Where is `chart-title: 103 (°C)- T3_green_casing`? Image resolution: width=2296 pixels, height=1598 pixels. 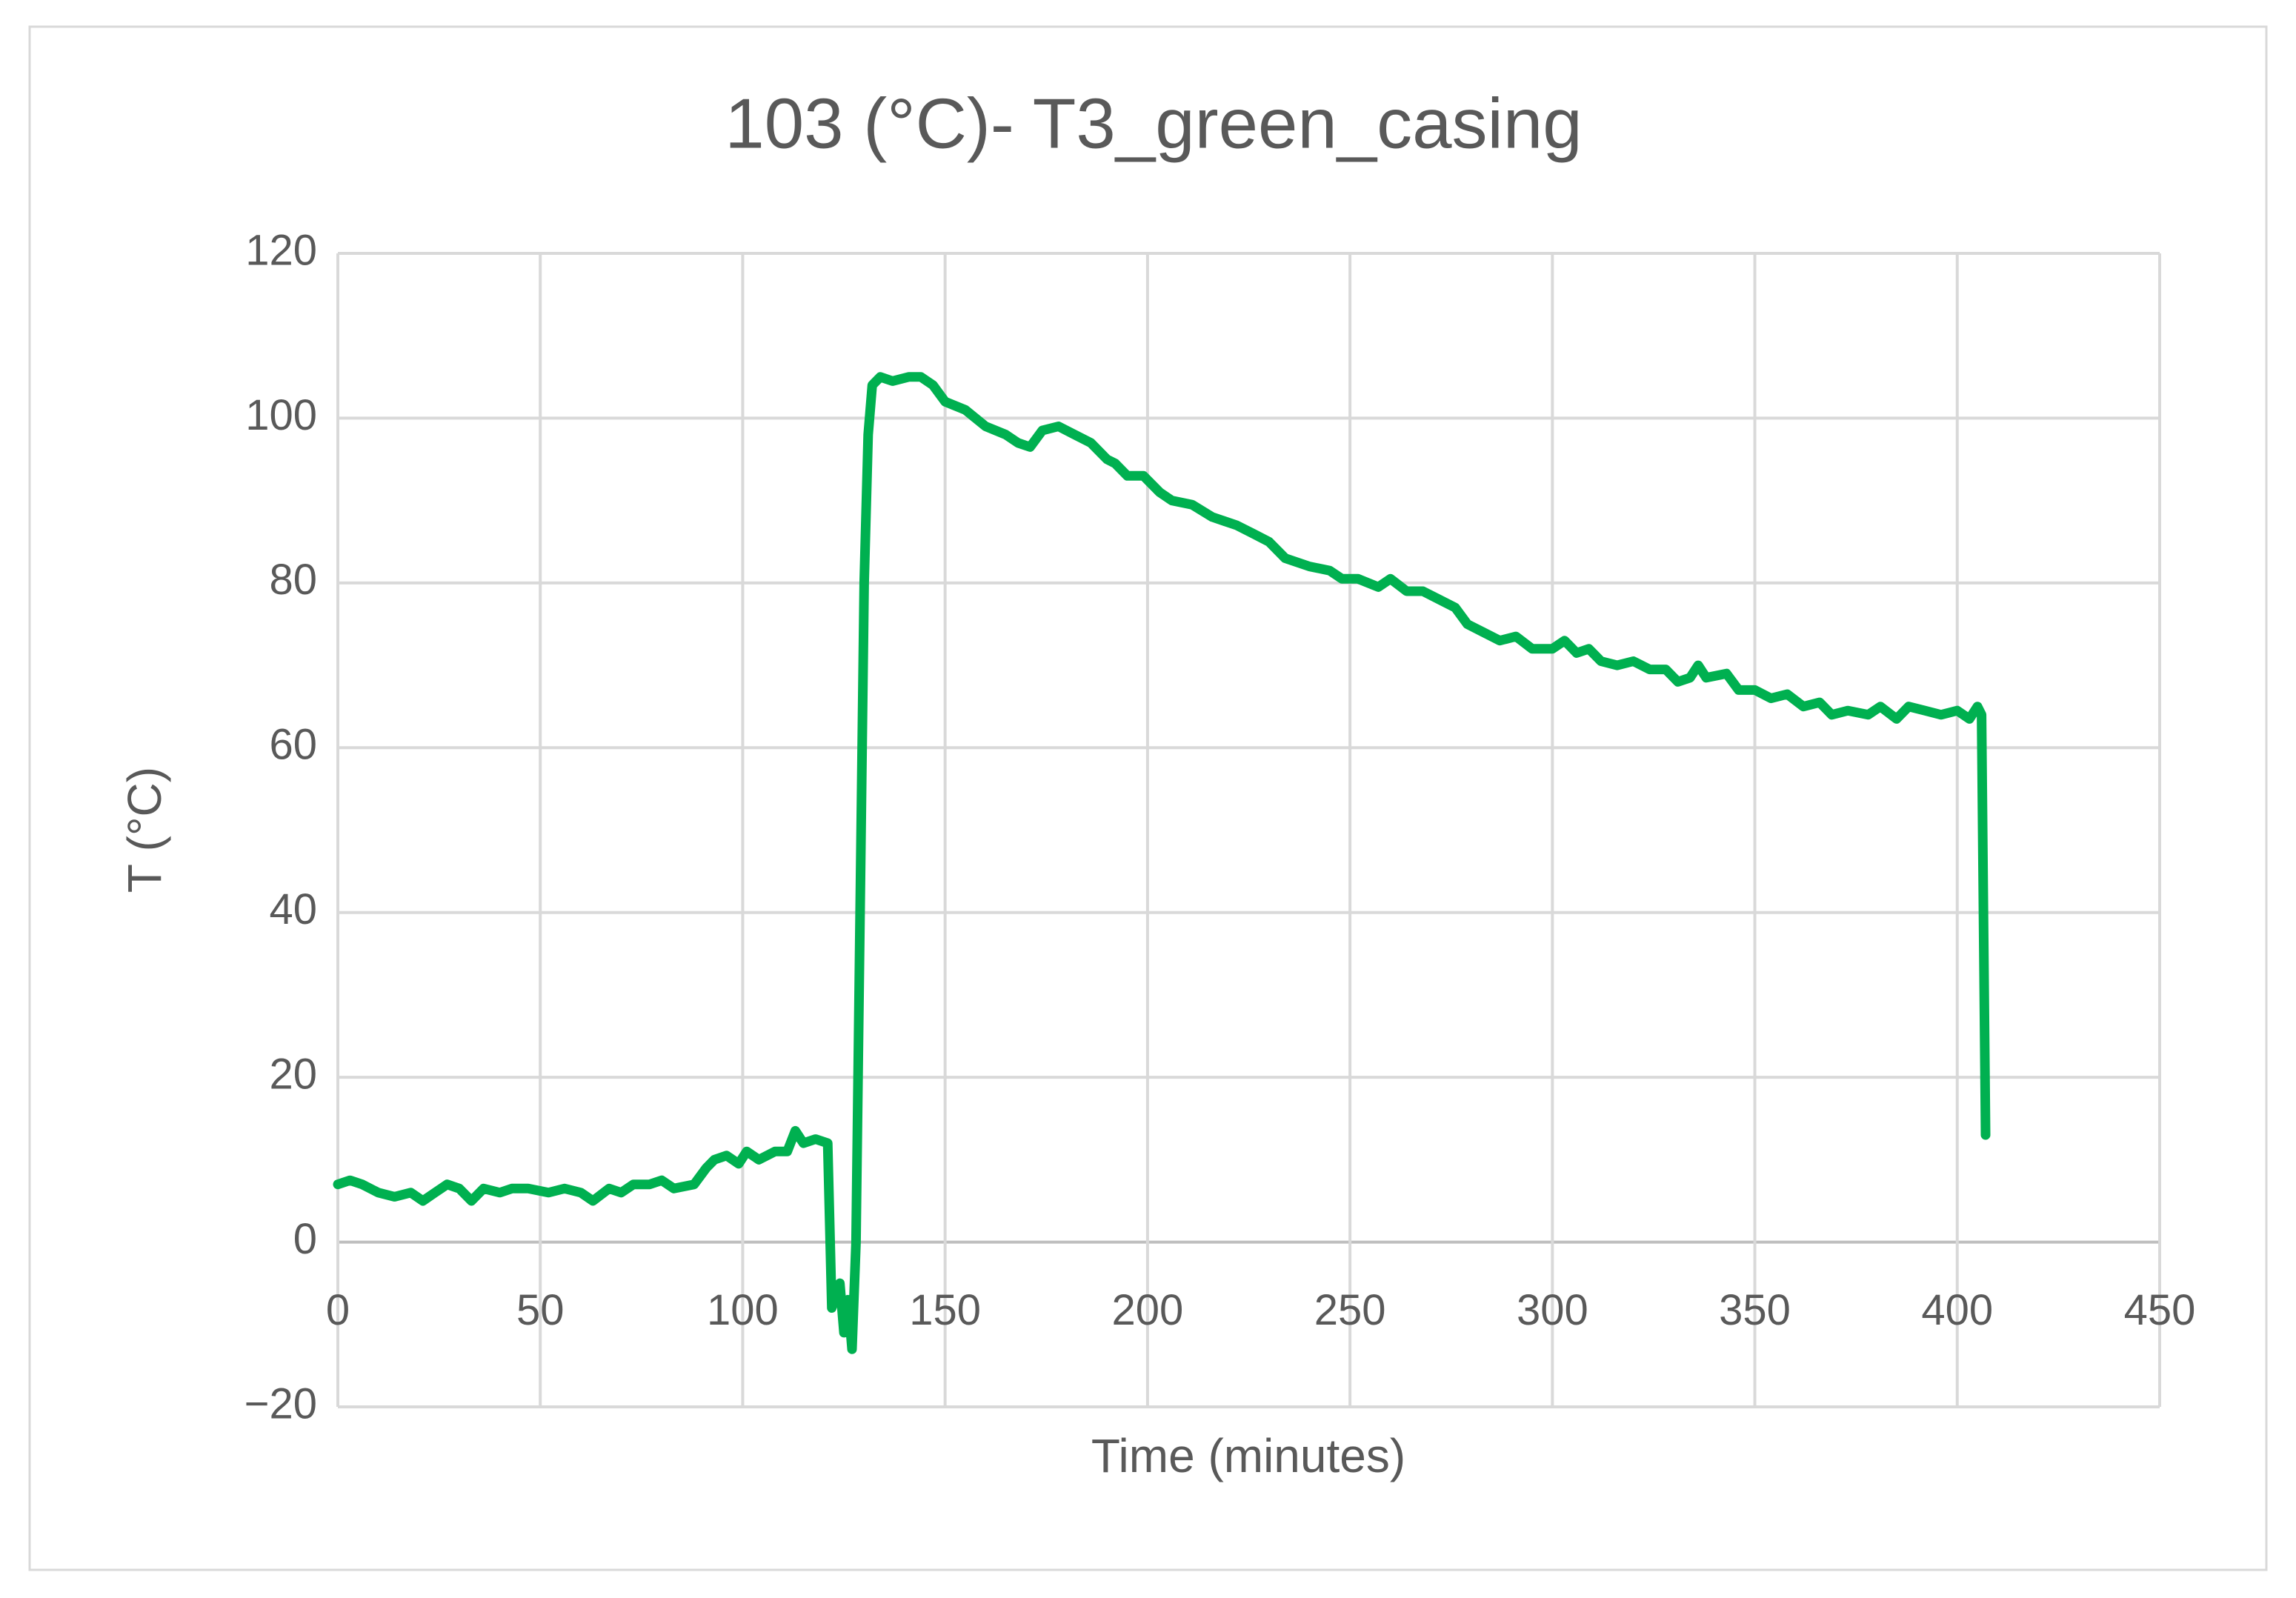
chart-title: 103 (°C)- T3_green_casing is located at coordinates (1153, 124).